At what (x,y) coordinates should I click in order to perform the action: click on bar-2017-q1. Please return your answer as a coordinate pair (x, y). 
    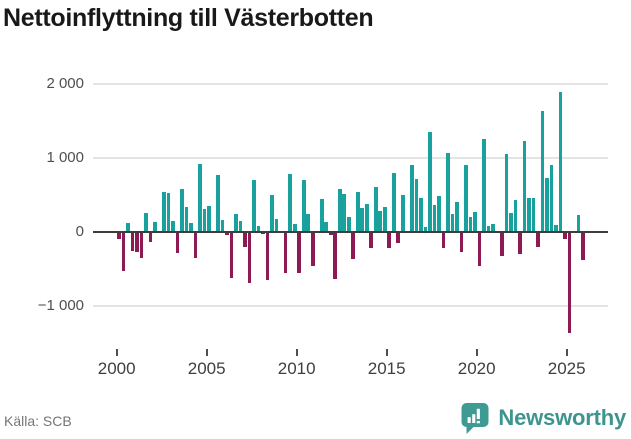
    Looking at the image, I should click on (425, 229).